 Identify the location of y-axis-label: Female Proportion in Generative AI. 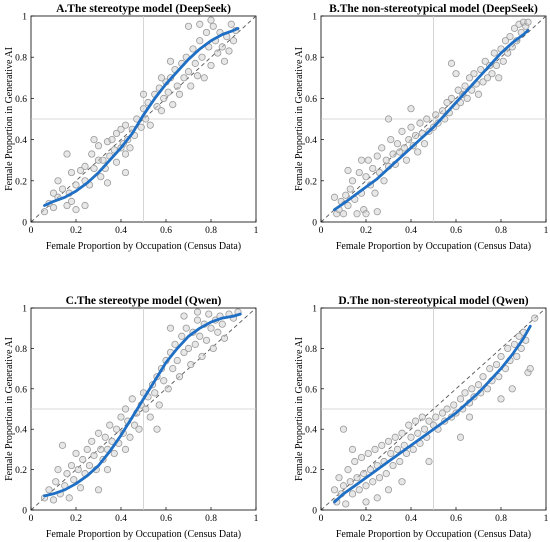
(299, 409).